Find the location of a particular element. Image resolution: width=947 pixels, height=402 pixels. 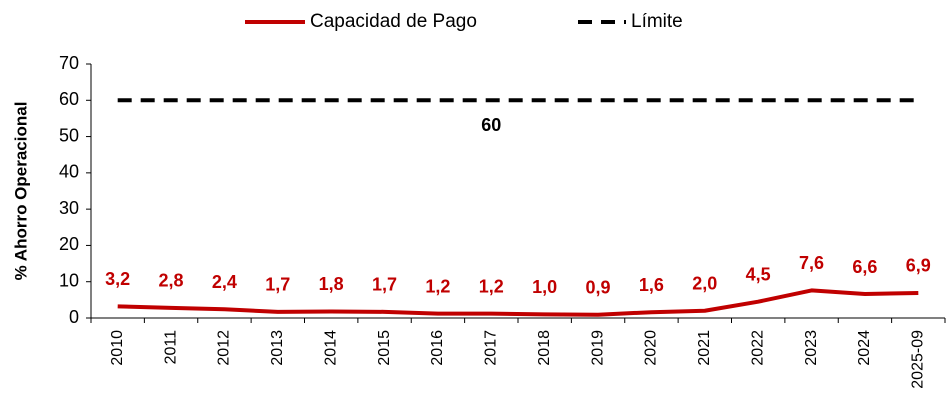

data-label: 6,9 is located at coordinates (918, 266).